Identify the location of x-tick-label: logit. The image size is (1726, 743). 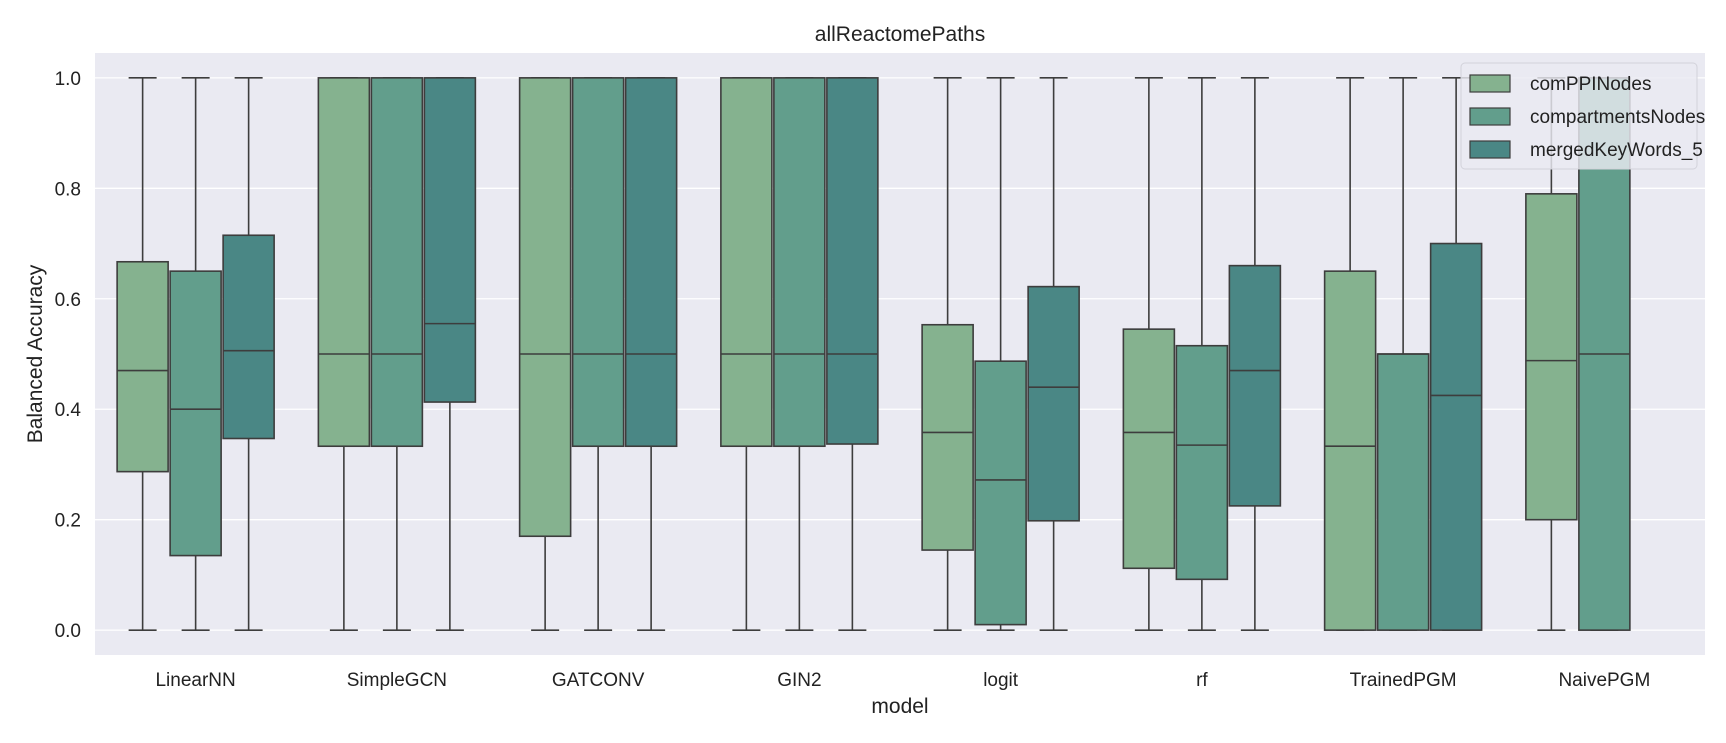
(1001, 680).